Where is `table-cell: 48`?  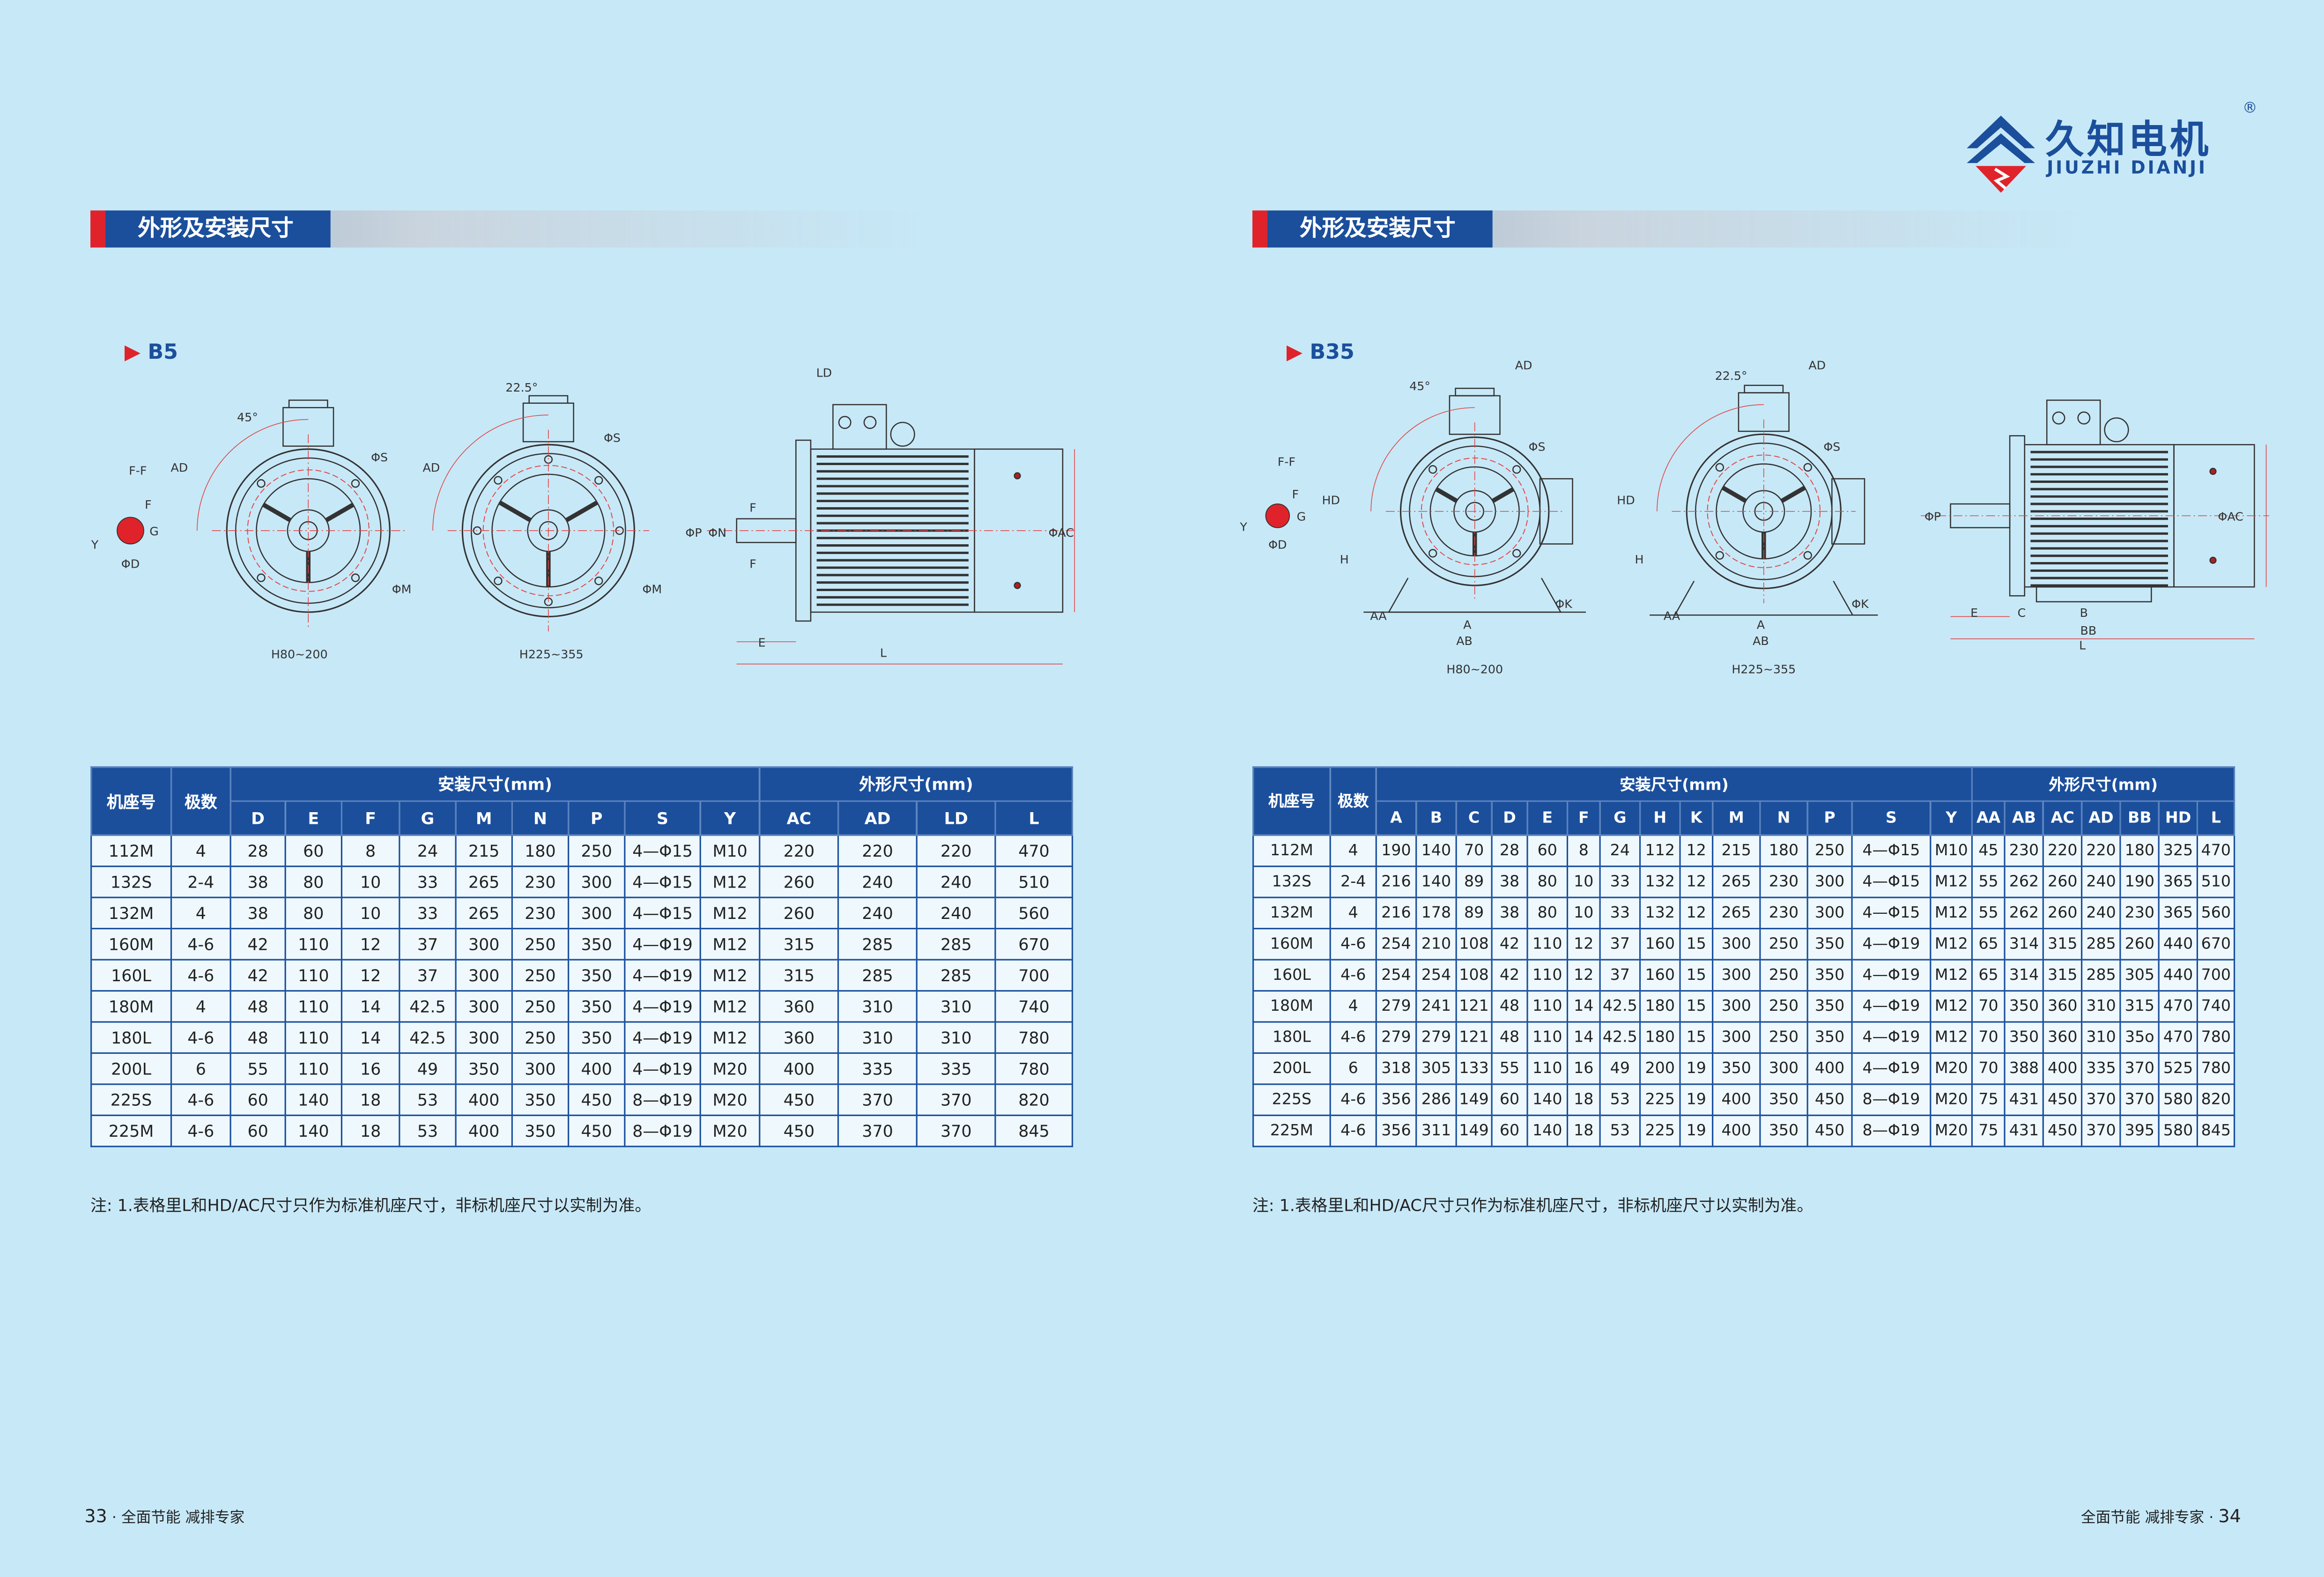 table-cell: 48 is located at coordinates (258, 1037).